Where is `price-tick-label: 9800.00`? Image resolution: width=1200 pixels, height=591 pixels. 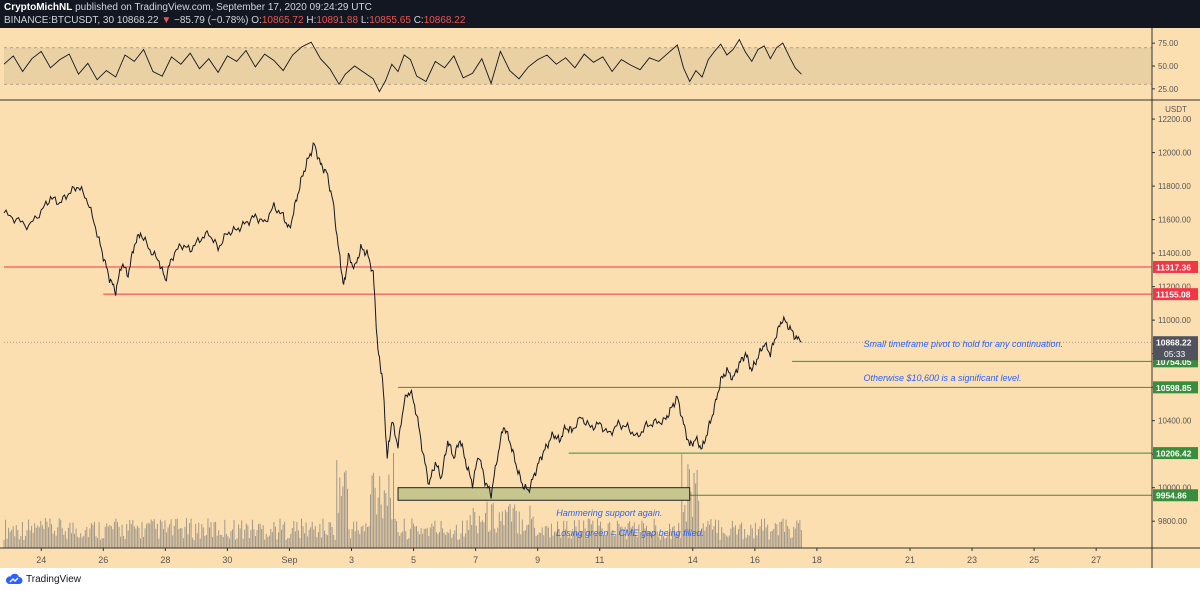
price-tick-label: 9800.00 is located at coordinates (1172, 521).